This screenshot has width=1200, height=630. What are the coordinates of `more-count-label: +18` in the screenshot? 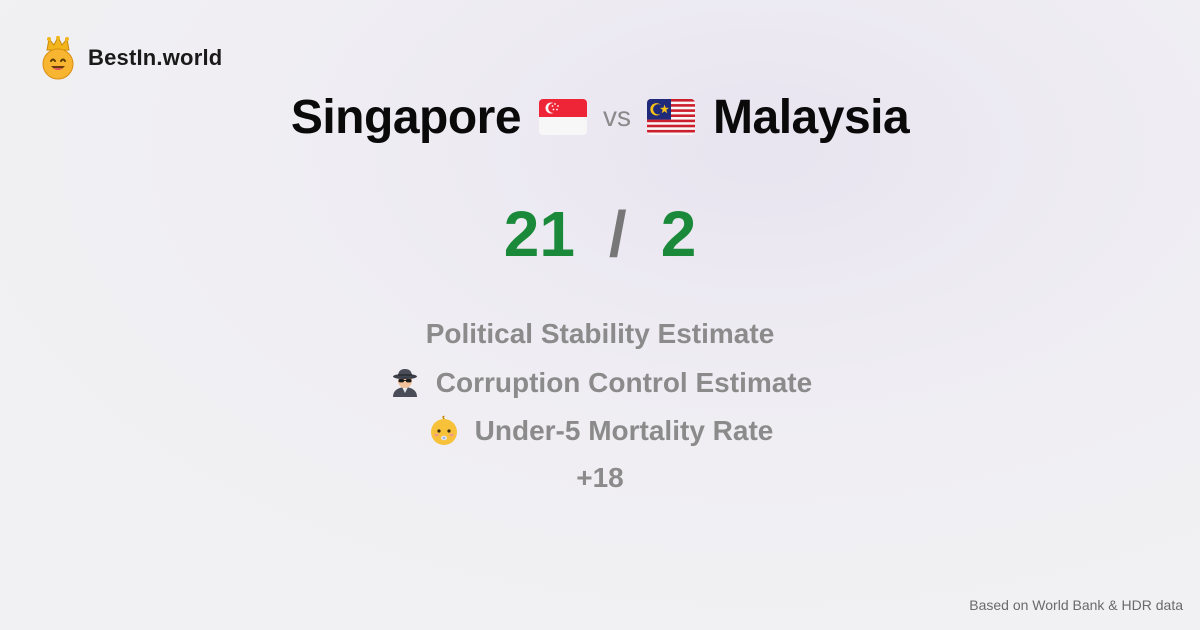 It's located at (600, 477).